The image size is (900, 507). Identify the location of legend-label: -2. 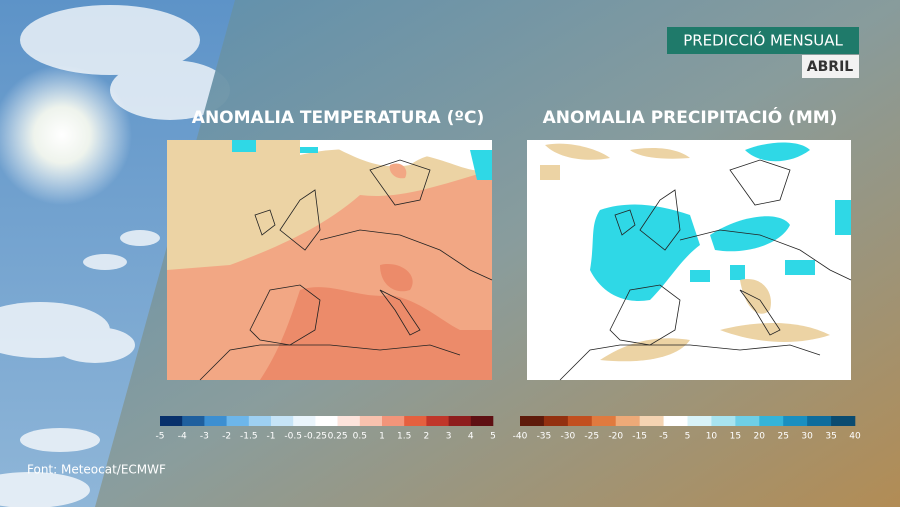
(226, 437).